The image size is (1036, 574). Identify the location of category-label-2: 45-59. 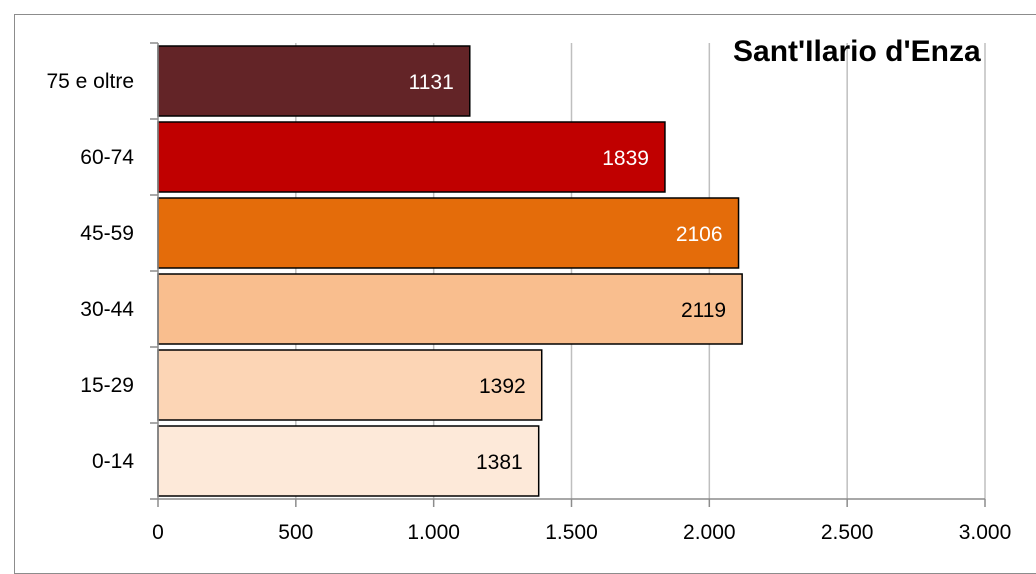
(107, 233).